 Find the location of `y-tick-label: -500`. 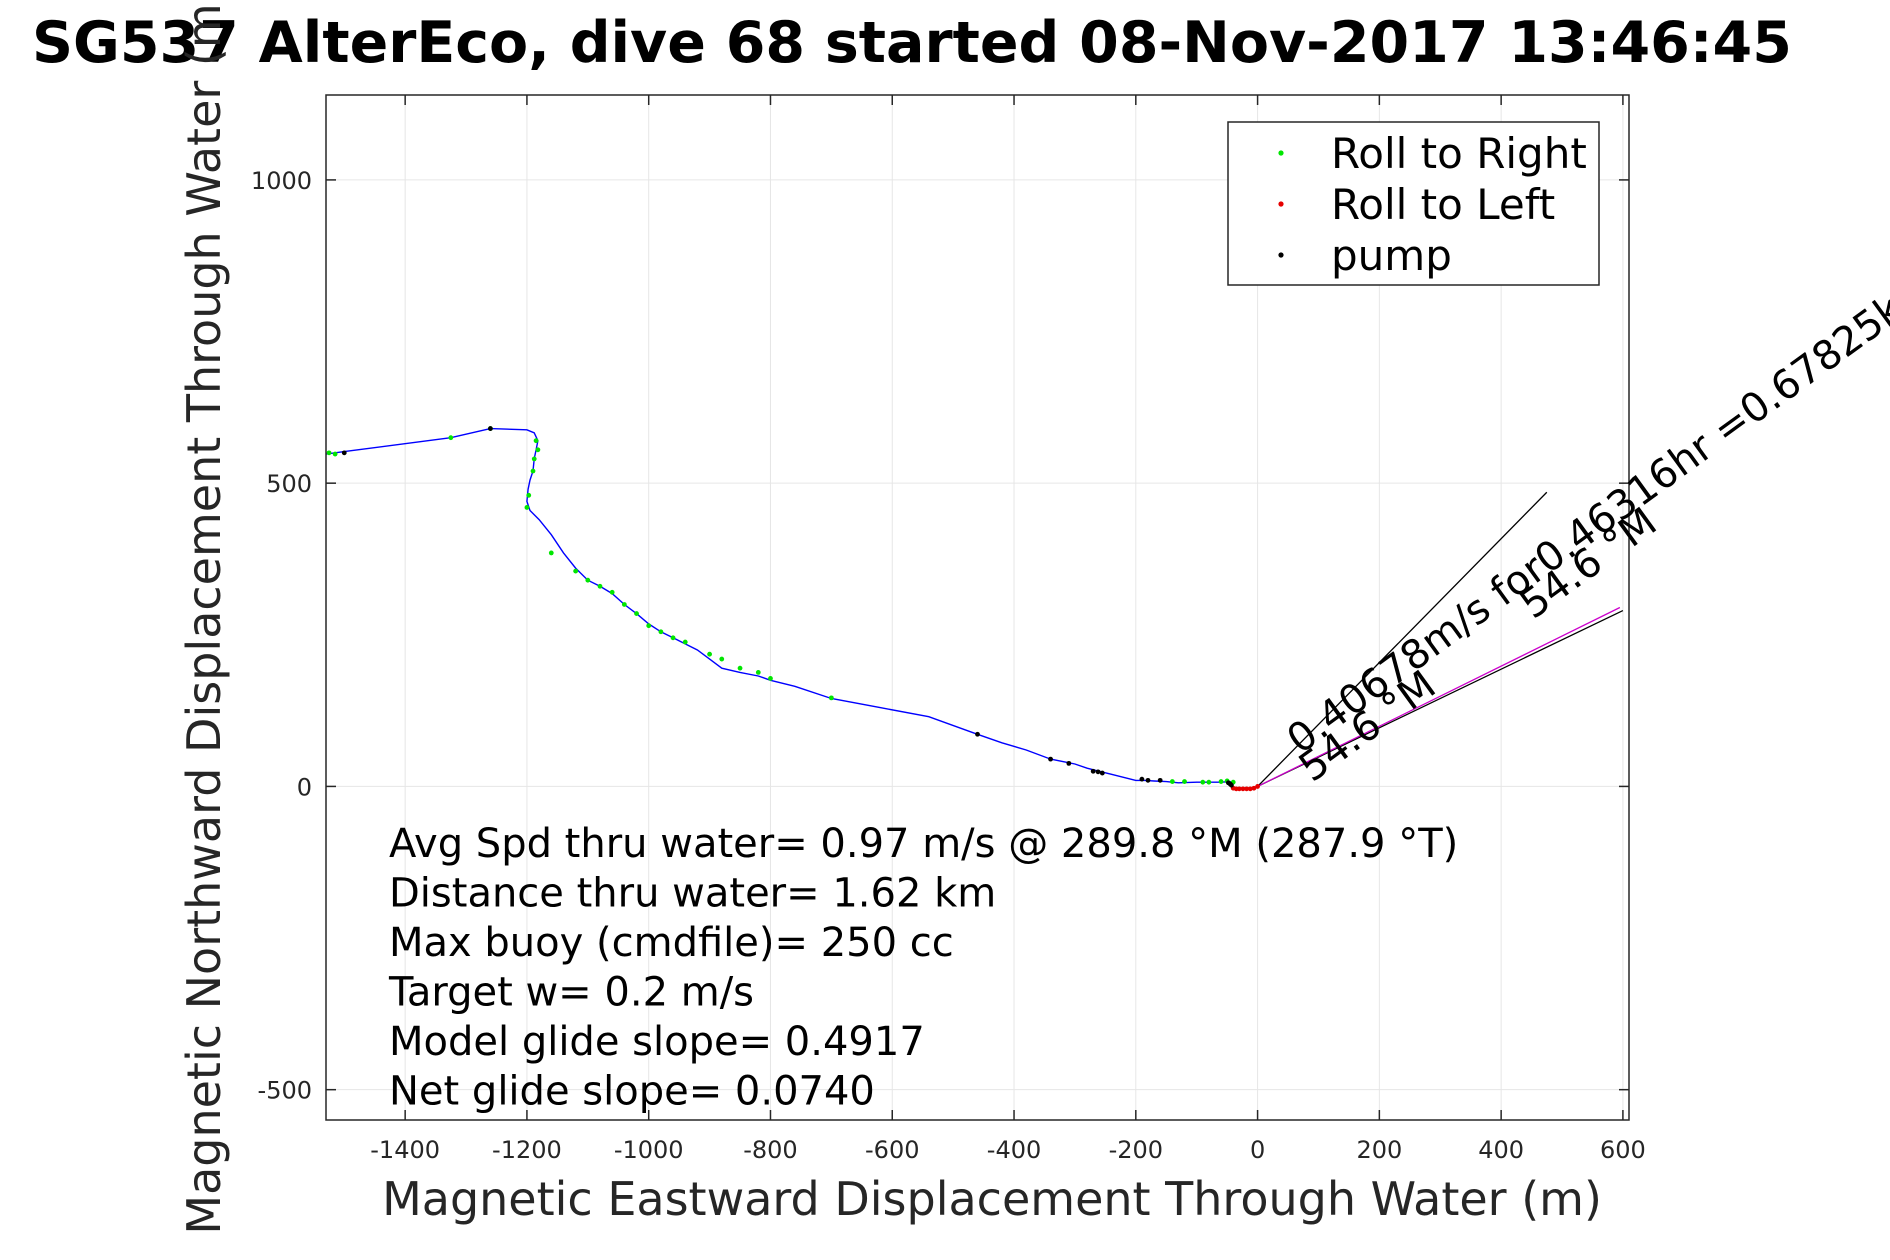

y-tick-label: -500 is located at coordinates (285, 1091).